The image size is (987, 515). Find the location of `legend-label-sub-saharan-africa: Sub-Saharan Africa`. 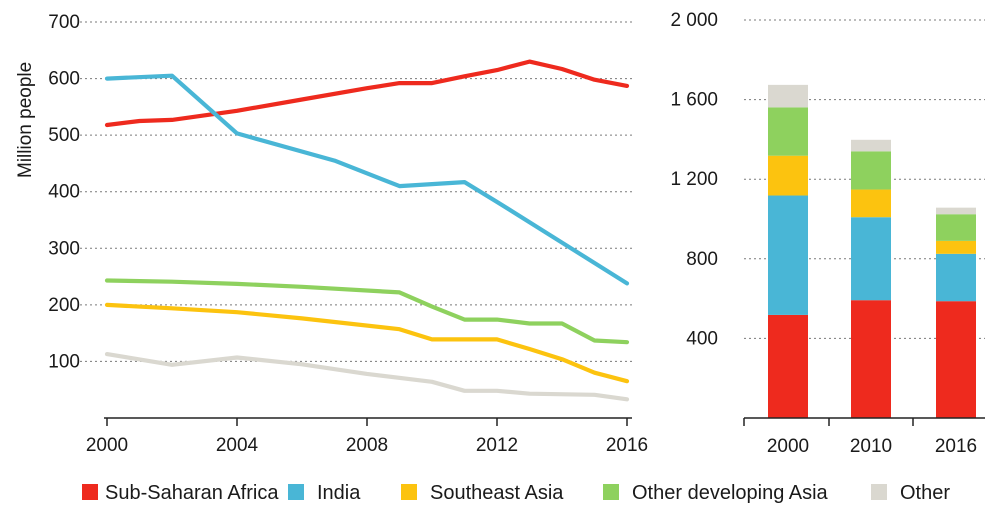

legend-label-sub-saharan-africa: Sub-Saharan Africa is located at coordinates (192, 493).